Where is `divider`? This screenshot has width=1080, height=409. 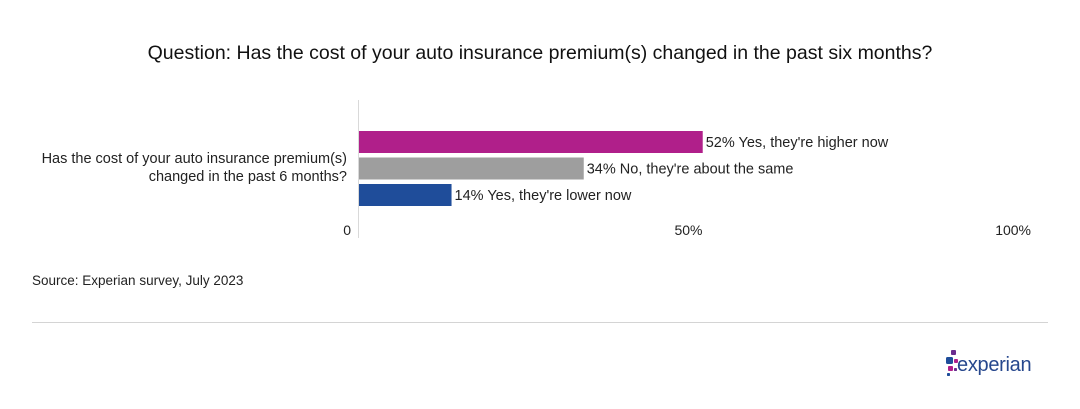 divider is located at coordinates (540, 322).